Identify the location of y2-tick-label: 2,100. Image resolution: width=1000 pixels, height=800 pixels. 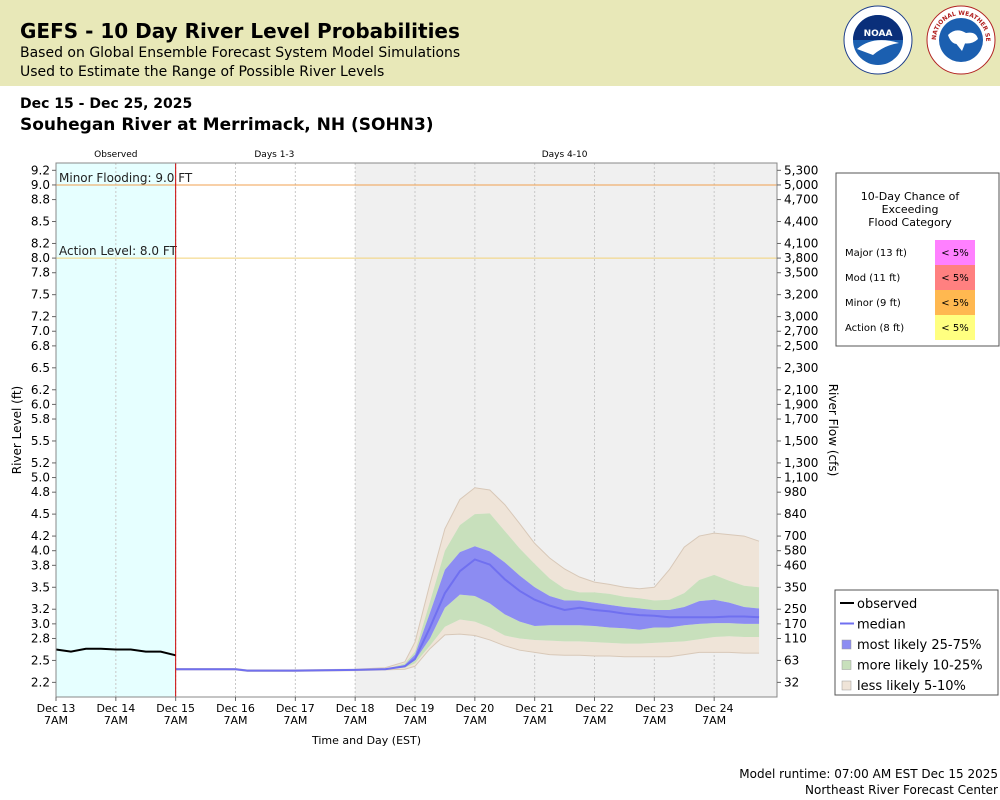
(801, 390).